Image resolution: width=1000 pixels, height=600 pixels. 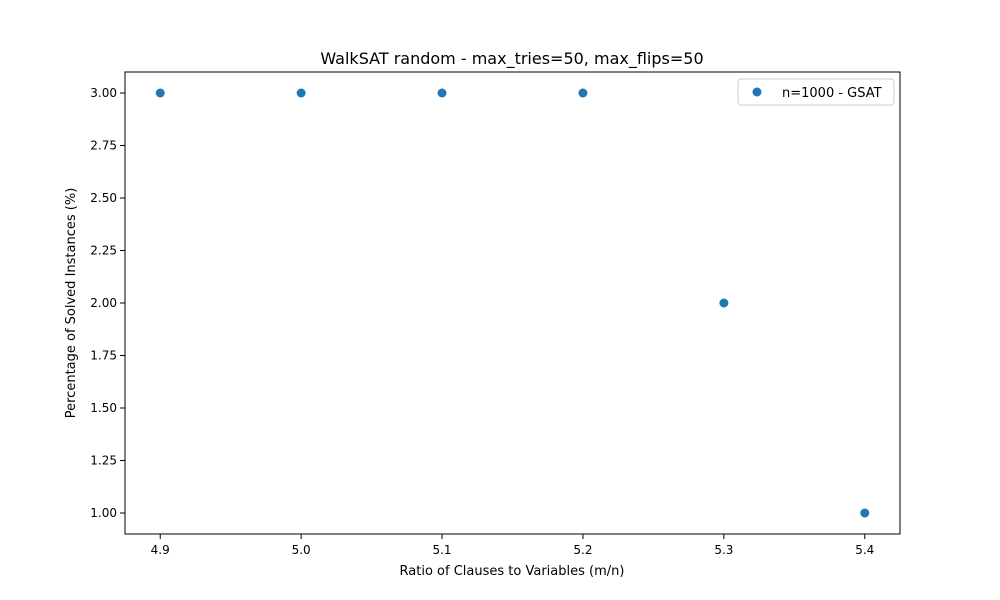 What do you see at coordinates (864, 550) in the screenshot?
I see `x-tick-label: 5.4` at bounding box center [864, 550].